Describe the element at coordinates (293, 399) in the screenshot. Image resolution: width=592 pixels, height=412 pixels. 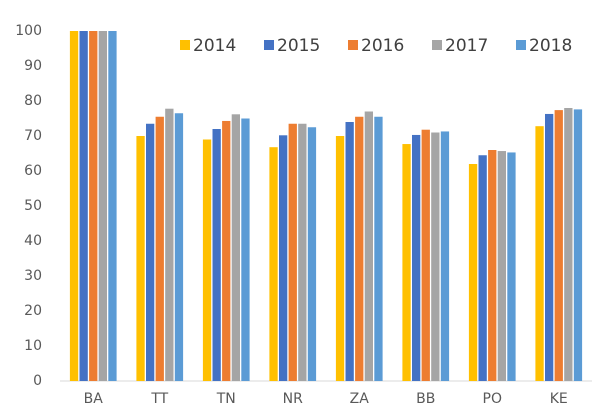
I see `x-tick-label: NR` at that location.